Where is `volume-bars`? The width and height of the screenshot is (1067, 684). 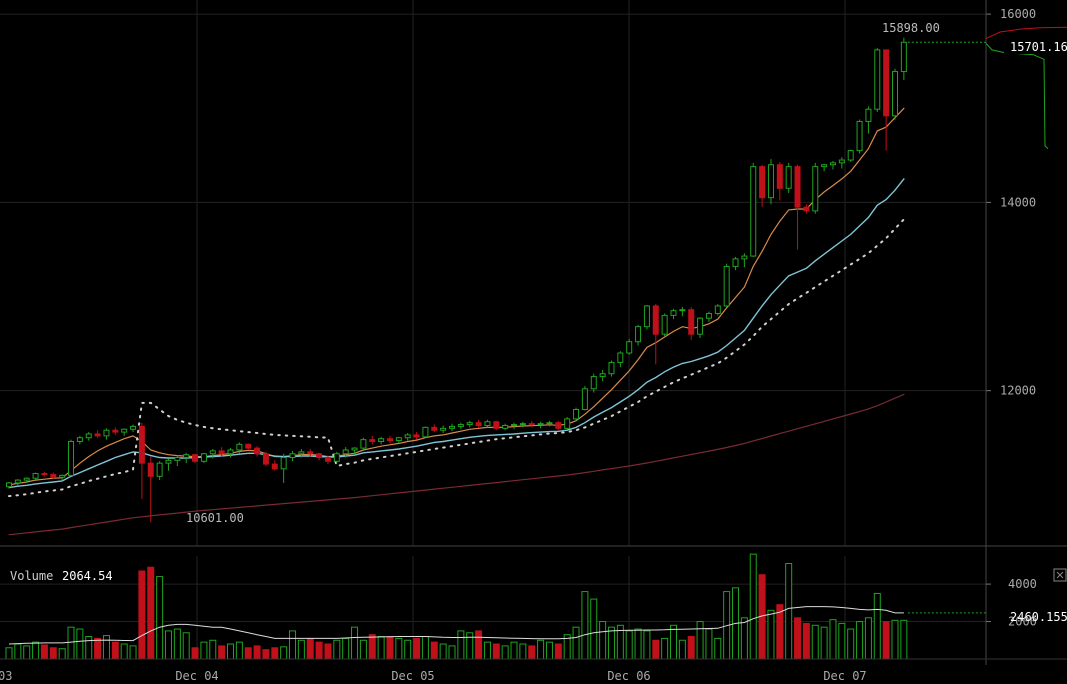
volume-bars is located at coordinates (456, 606).